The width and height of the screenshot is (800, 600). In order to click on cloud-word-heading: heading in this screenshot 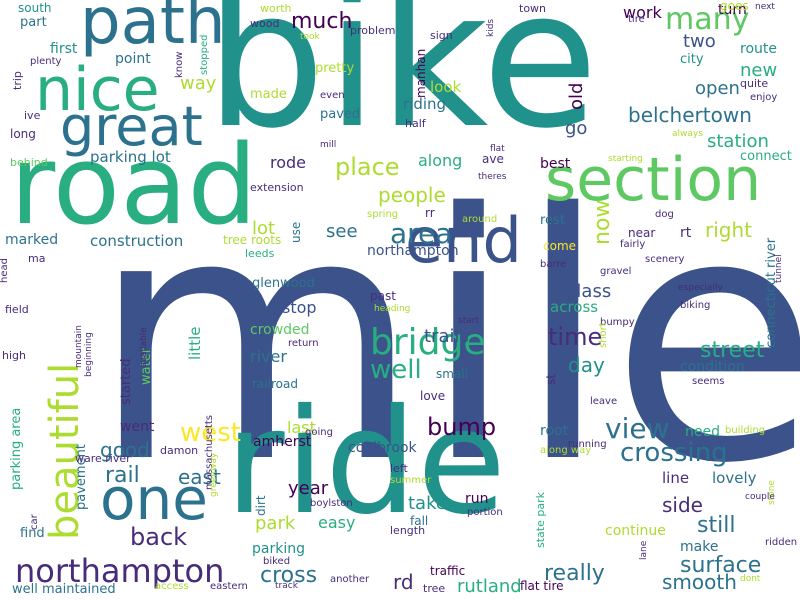, I will do `click(392, 309)`.